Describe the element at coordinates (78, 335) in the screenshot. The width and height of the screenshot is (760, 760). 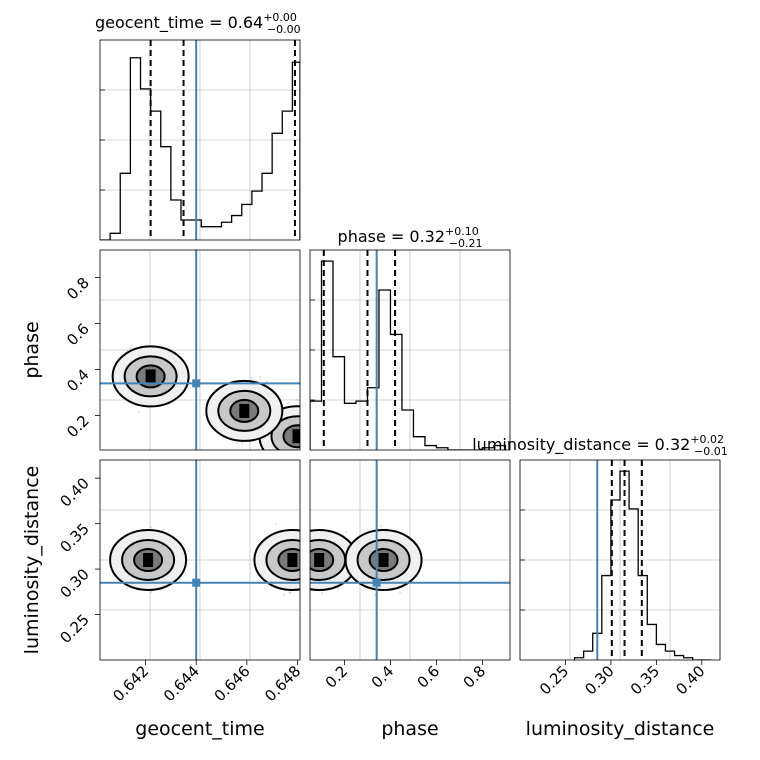
I see `y-tick-label: 0.6` at that location.